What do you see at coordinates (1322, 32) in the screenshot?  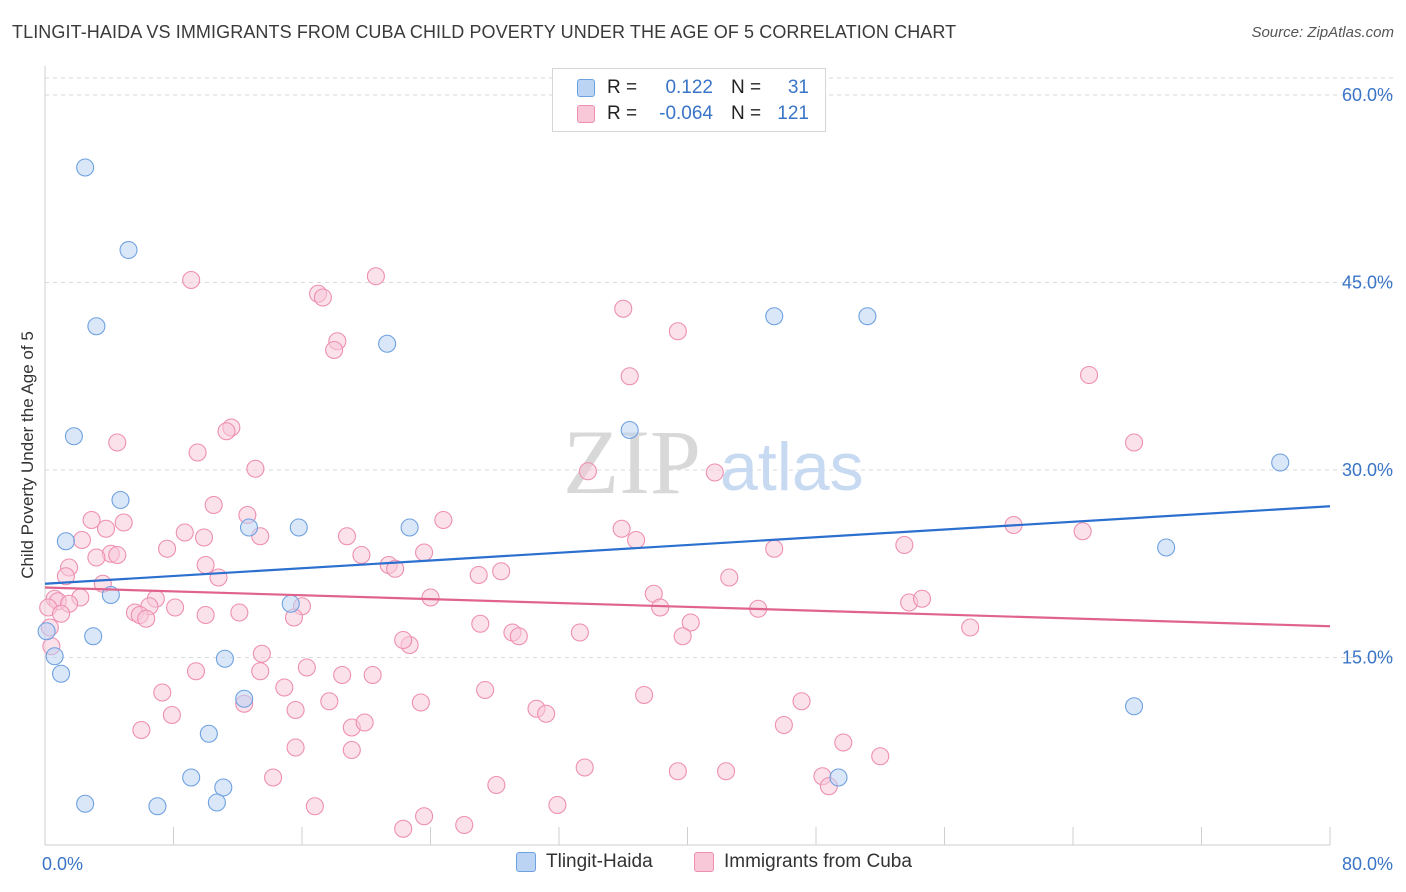 I see `source-label: Source: ZipAtlas.com` at bounding box center [1322, 32].